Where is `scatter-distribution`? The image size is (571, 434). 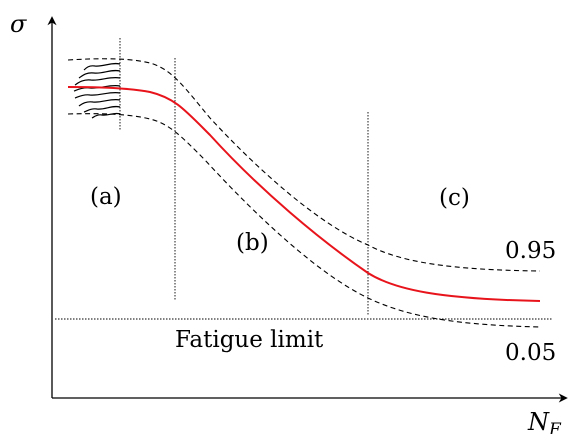
scatter-distribution is located at coordinates (97, 90).